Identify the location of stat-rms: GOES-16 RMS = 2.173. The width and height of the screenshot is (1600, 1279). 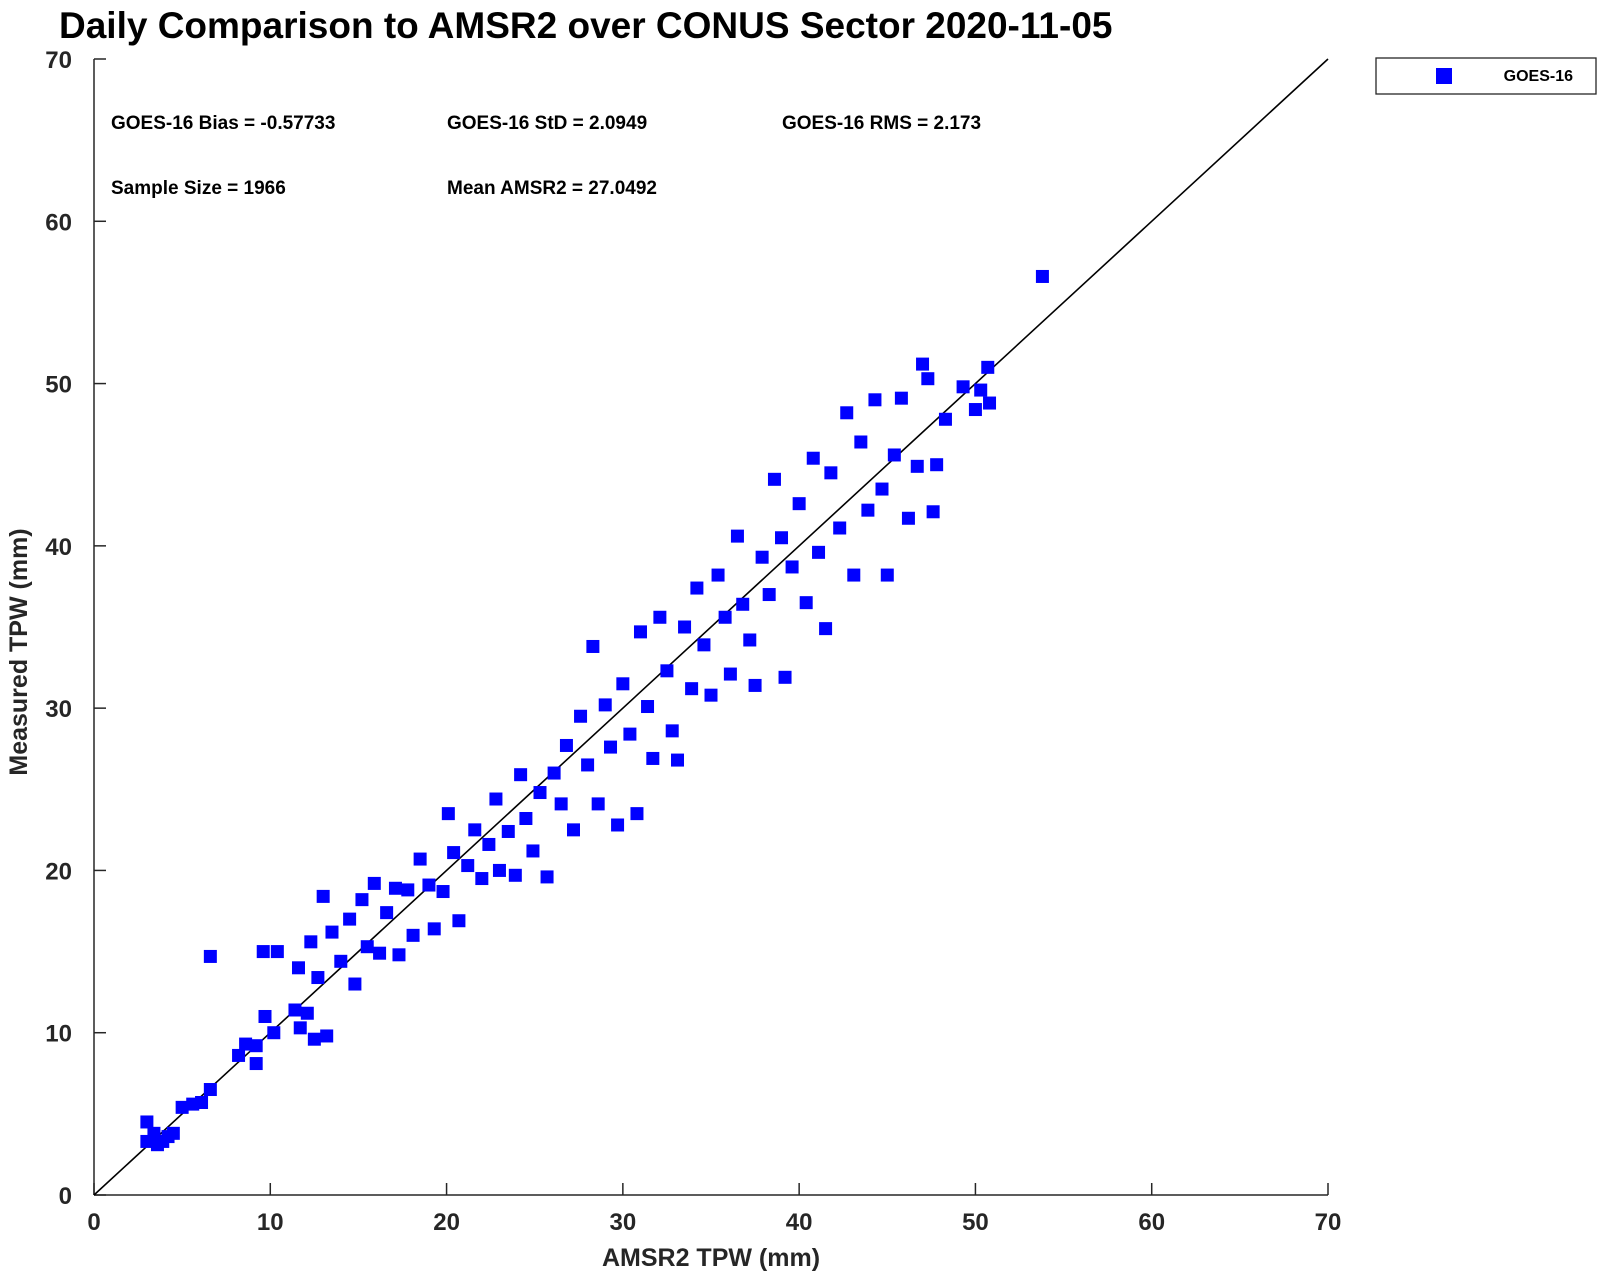
(881, 123).